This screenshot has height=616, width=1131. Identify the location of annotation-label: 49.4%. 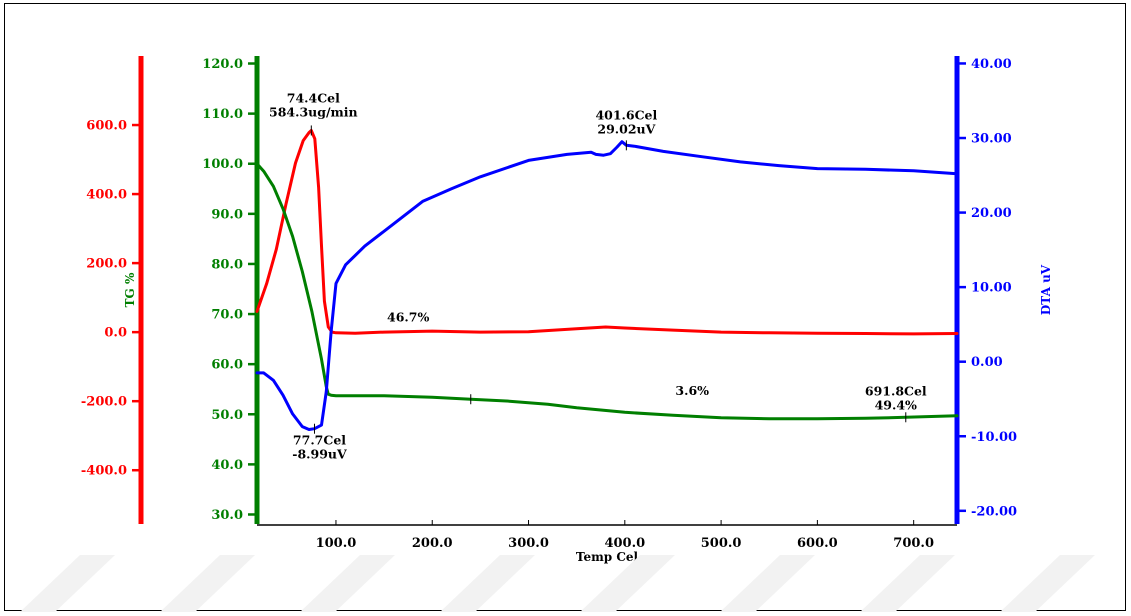
(896, 404).